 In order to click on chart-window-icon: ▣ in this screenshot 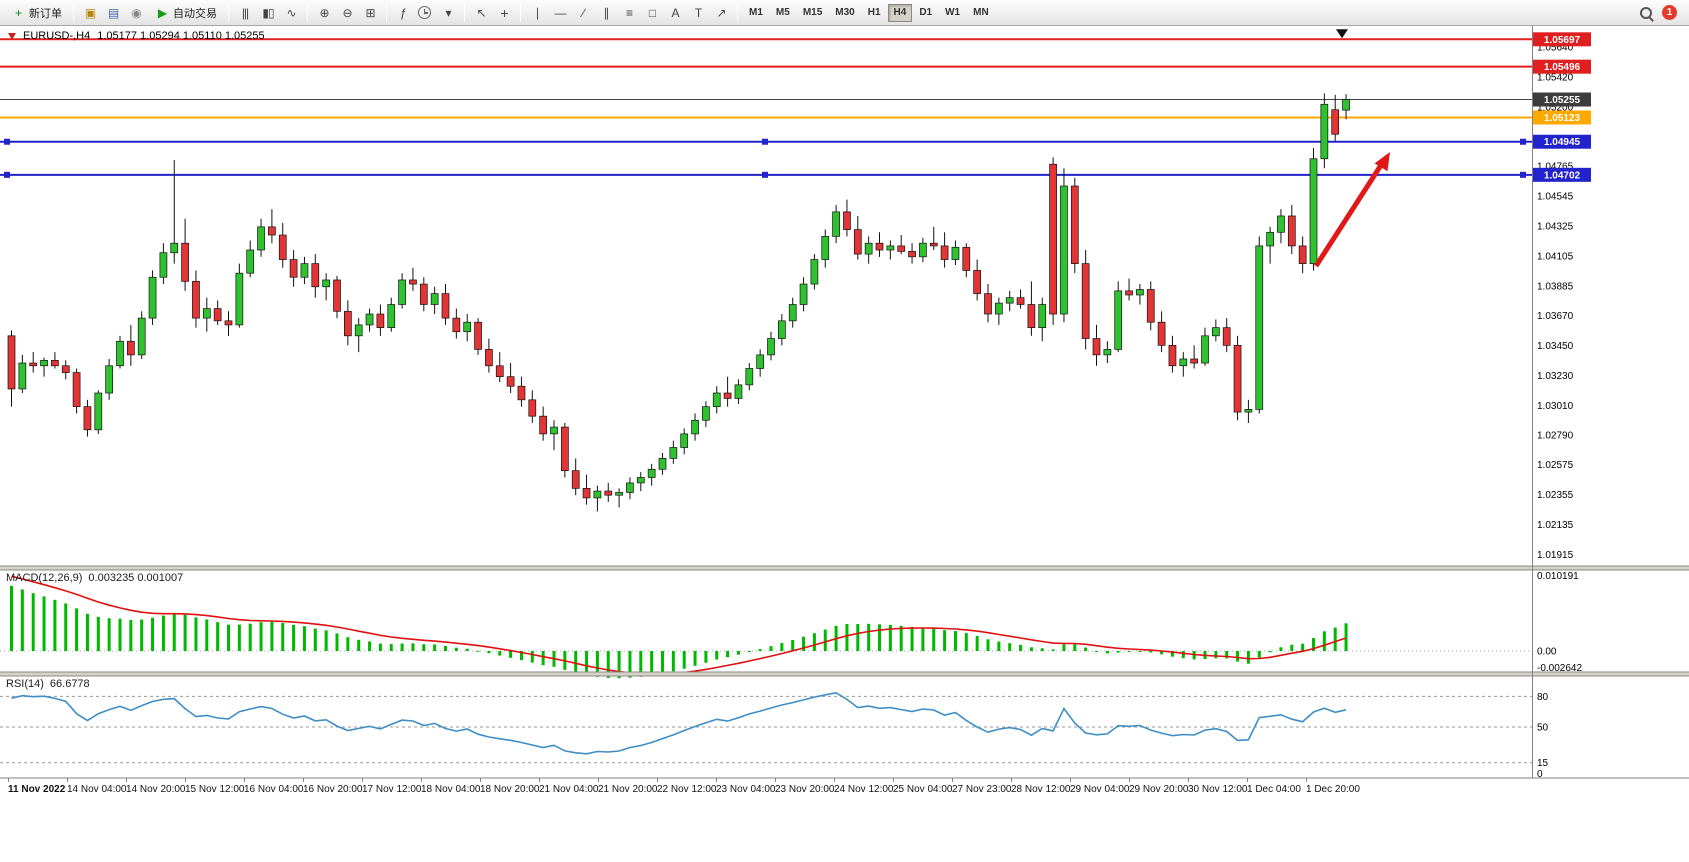, I will do `click(90, 12)`.